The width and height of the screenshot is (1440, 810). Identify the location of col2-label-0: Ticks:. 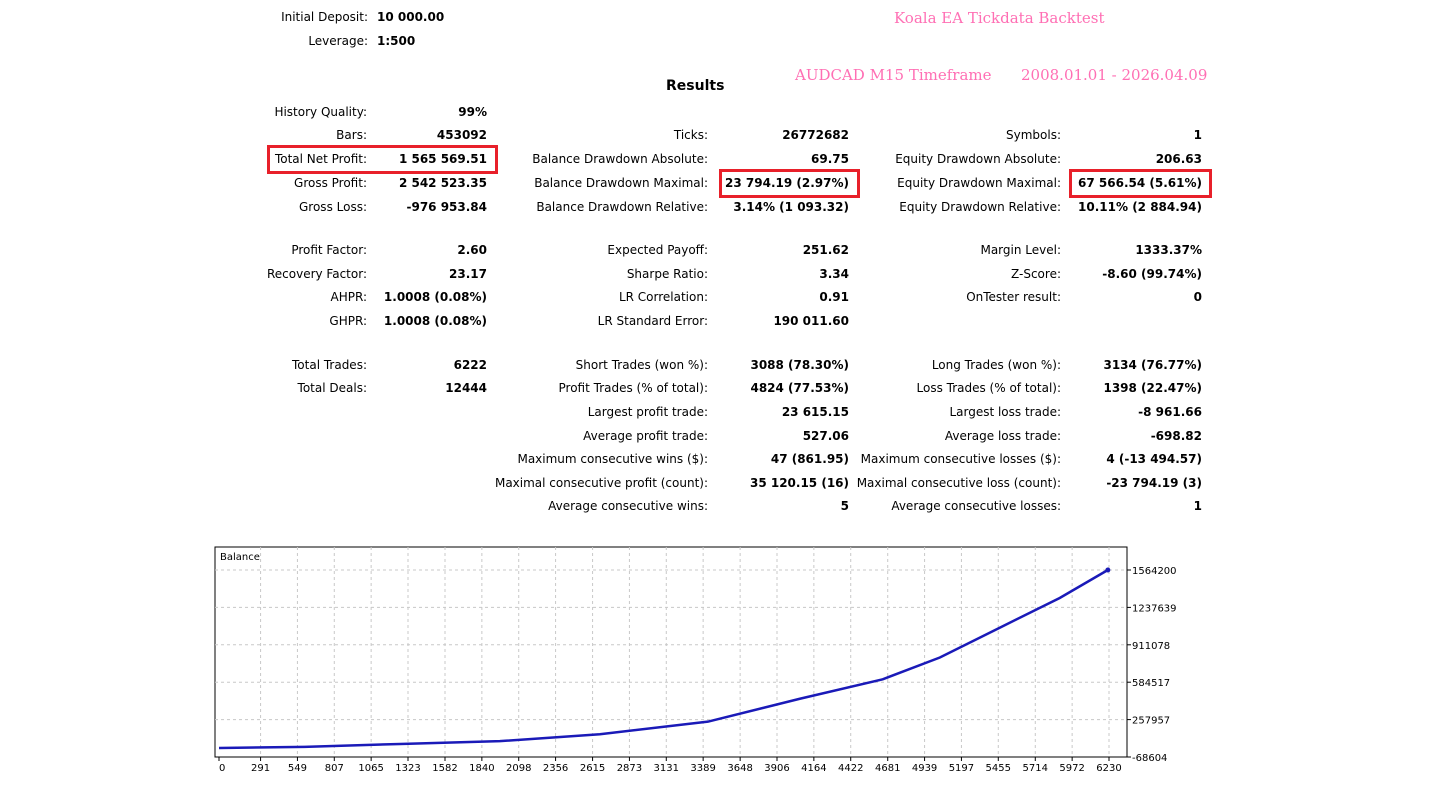
(690, 135).